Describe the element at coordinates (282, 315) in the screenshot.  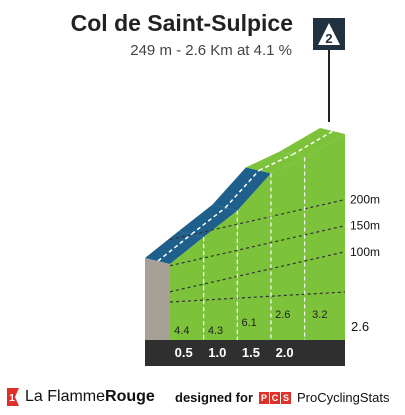
I see `segment-gradient-label: 2.6` at that location.